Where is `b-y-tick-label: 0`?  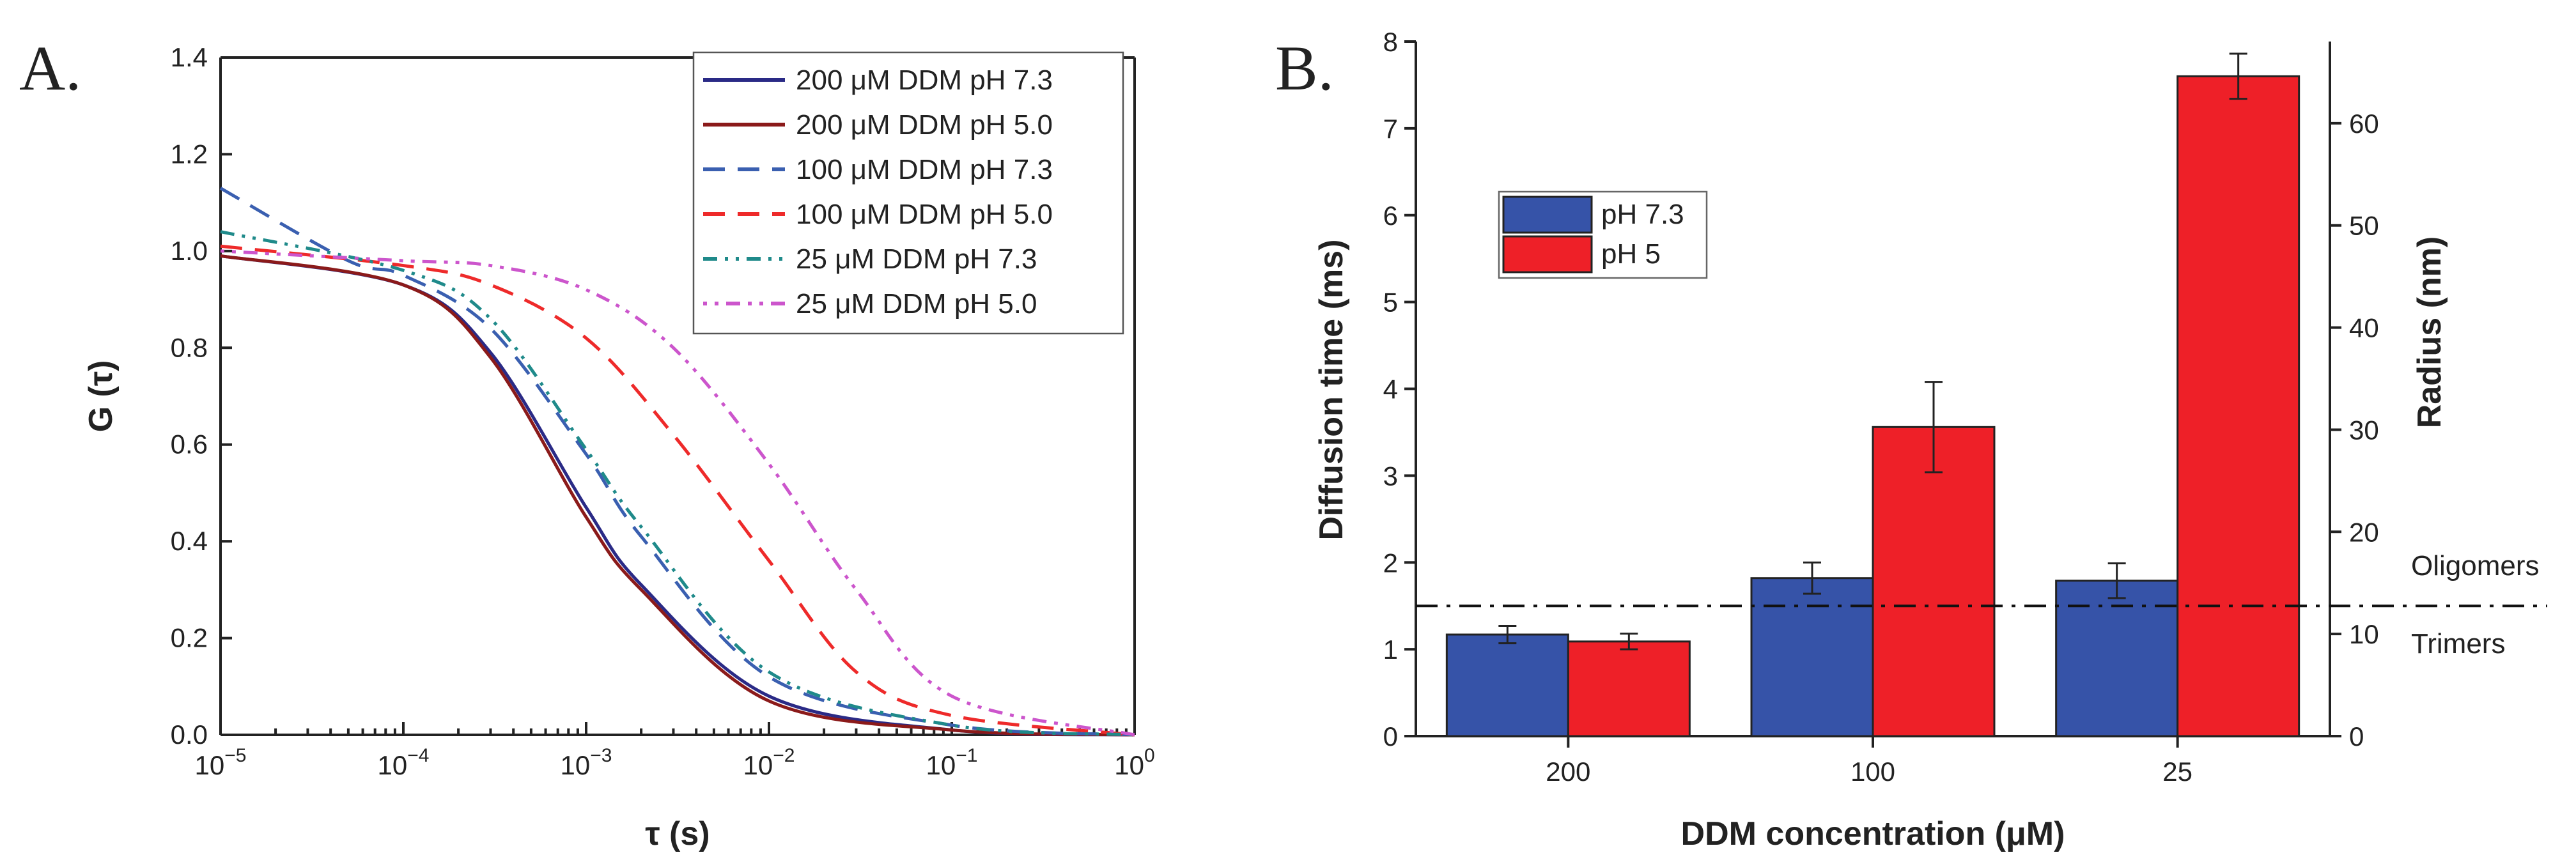 b-y-tick-label: 0 is located at coordinates (1390, 736).